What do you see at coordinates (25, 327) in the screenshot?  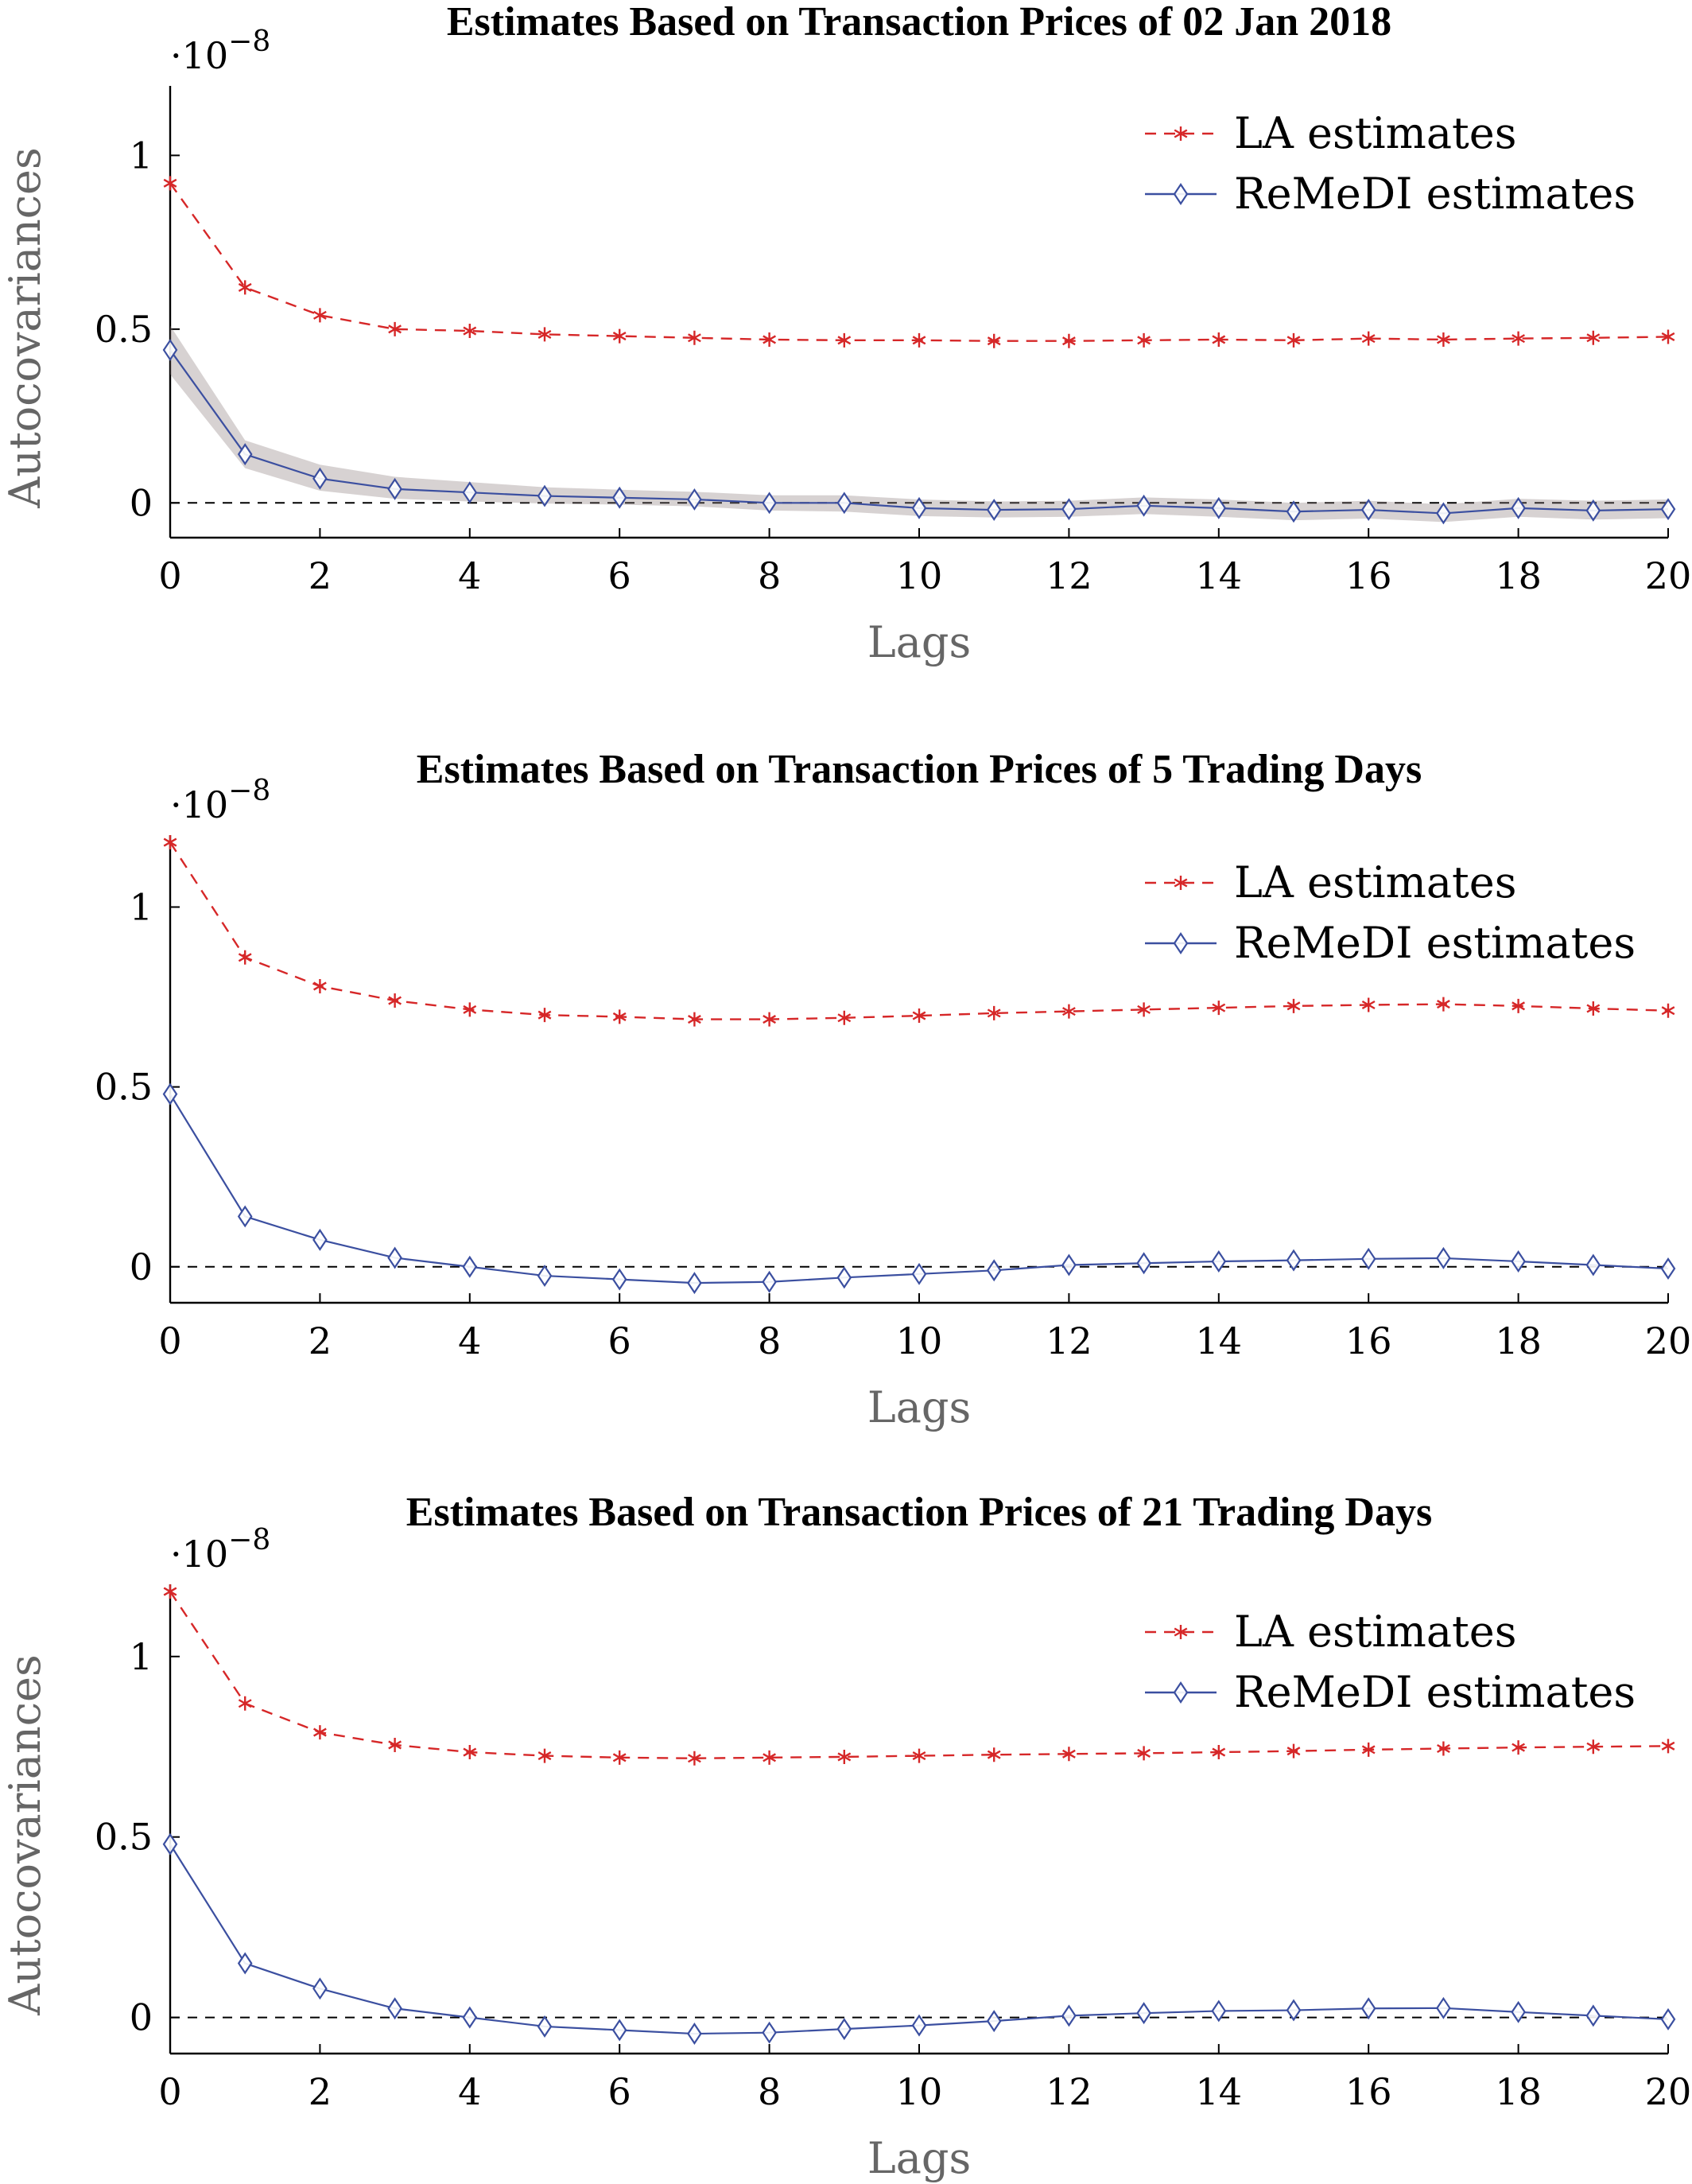 I see `y-axis-label: Autocovariances` at bounding box center [25, 327].